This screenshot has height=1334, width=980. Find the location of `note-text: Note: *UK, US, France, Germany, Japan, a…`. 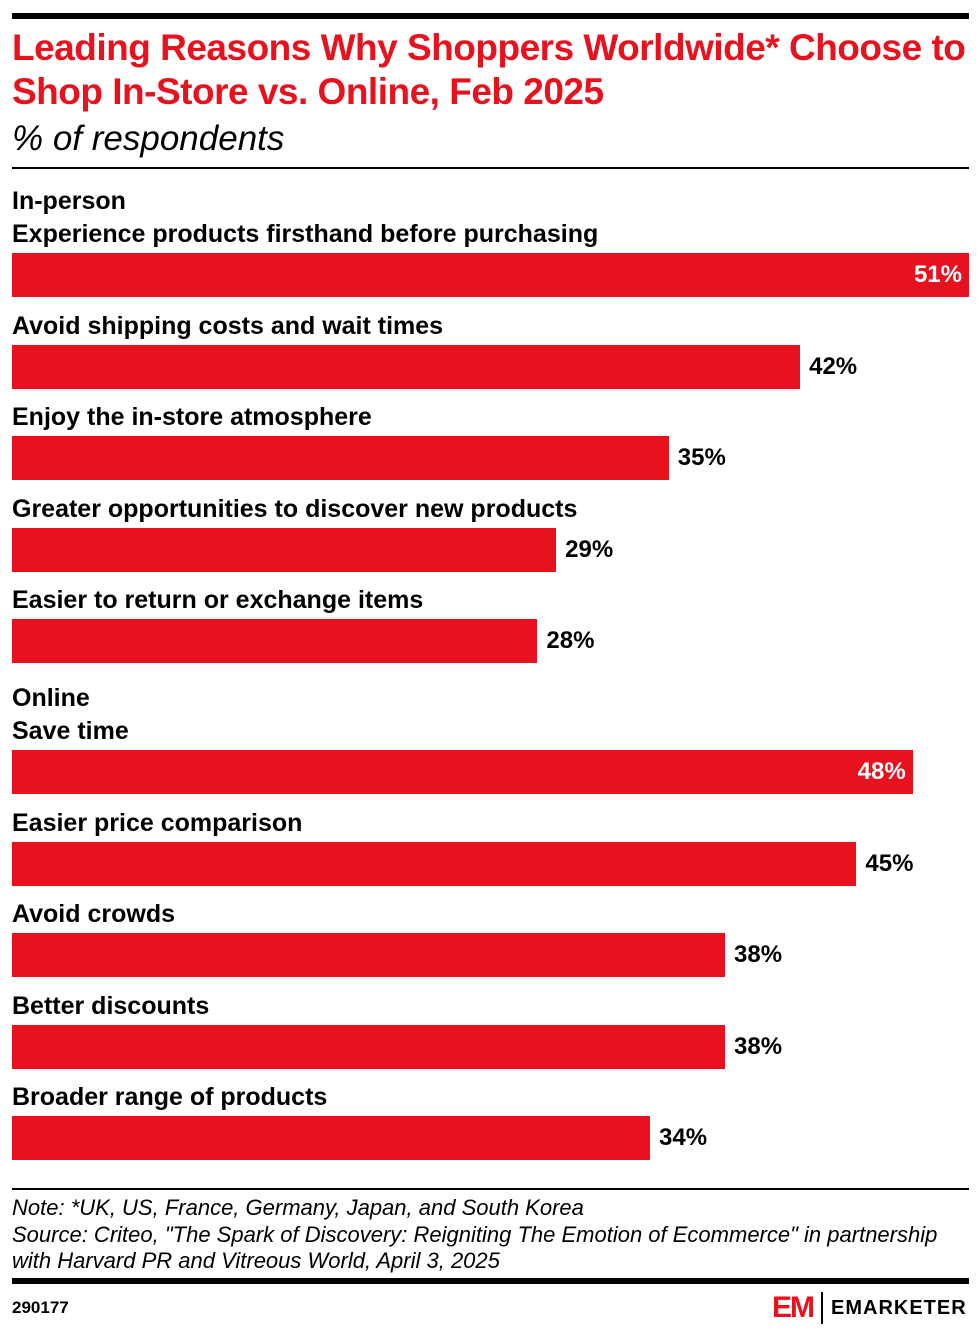

note-text: Note: *UK, US, France, Germany, Japan, a… is located at coordinates (298, 1207).